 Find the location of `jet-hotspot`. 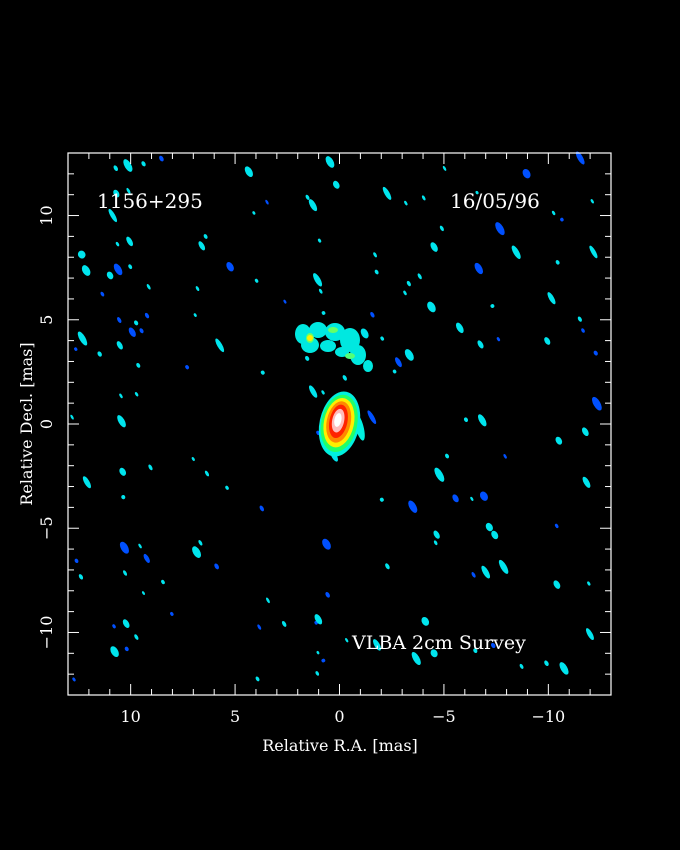

jet-hotspot is located at coordinates (310, 338).